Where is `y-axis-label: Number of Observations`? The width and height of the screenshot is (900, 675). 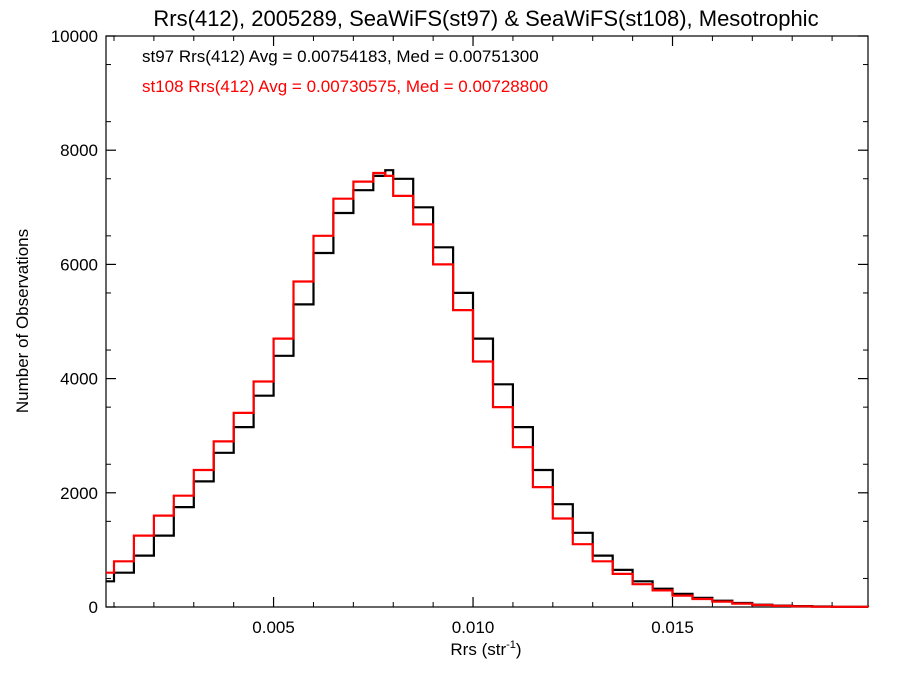 y-axis-label: Number of Observations is located at coordinates (22, 321).